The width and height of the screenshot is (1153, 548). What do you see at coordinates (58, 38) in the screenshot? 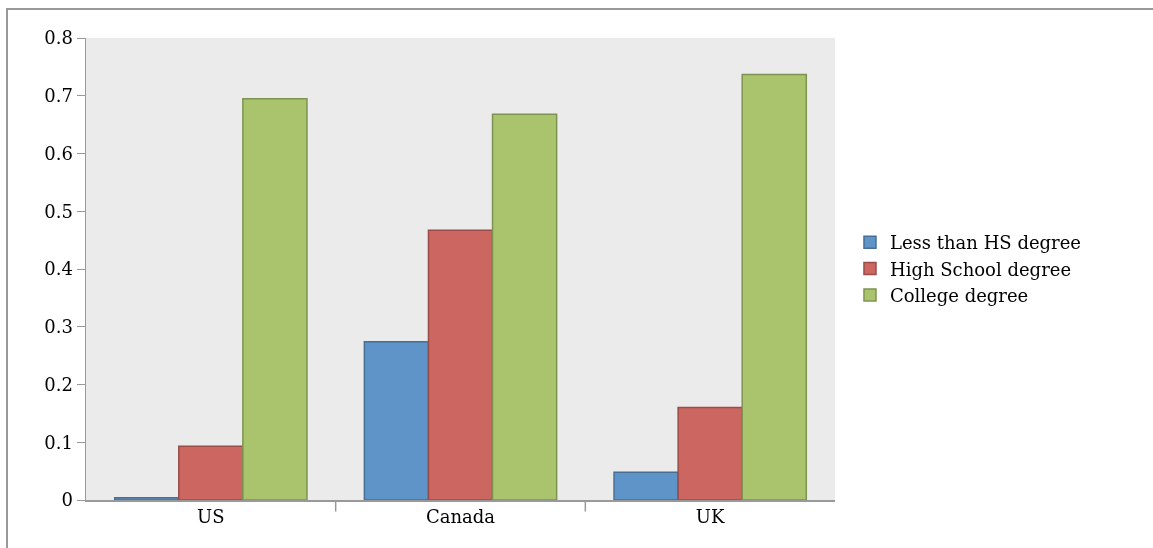
I see `y-tick-label: 0.8` at bounding box center [58, 38].